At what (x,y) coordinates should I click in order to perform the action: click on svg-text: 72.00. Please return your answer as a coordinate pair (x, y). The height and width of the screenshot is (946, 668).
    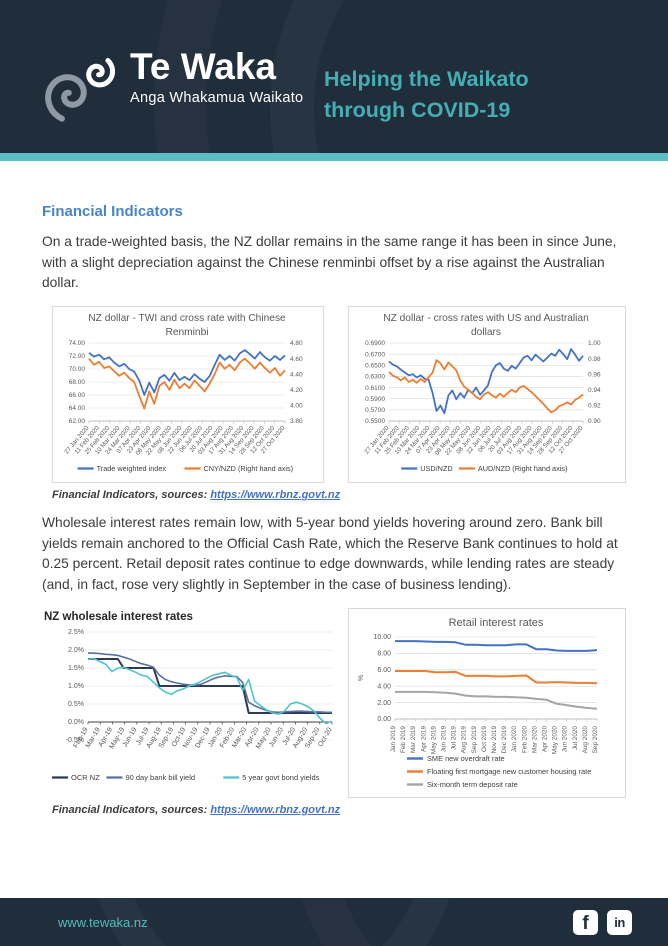
    Looking at the image, I should click on (77, 356).